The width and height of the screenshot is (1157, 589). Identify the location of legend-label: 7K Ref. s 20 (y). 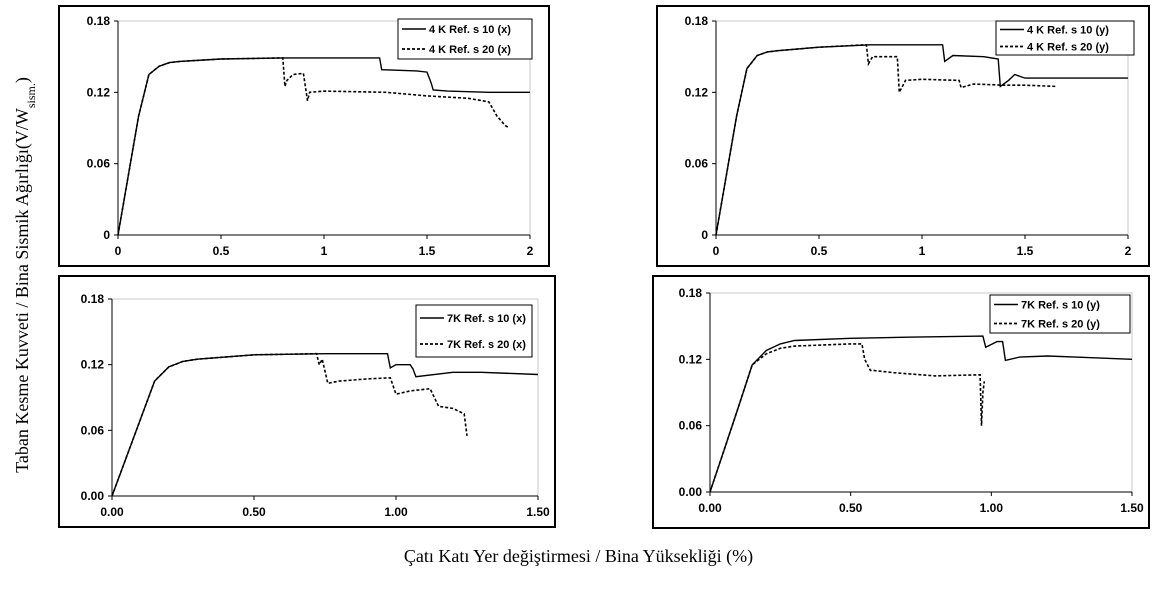
(1060, 325).